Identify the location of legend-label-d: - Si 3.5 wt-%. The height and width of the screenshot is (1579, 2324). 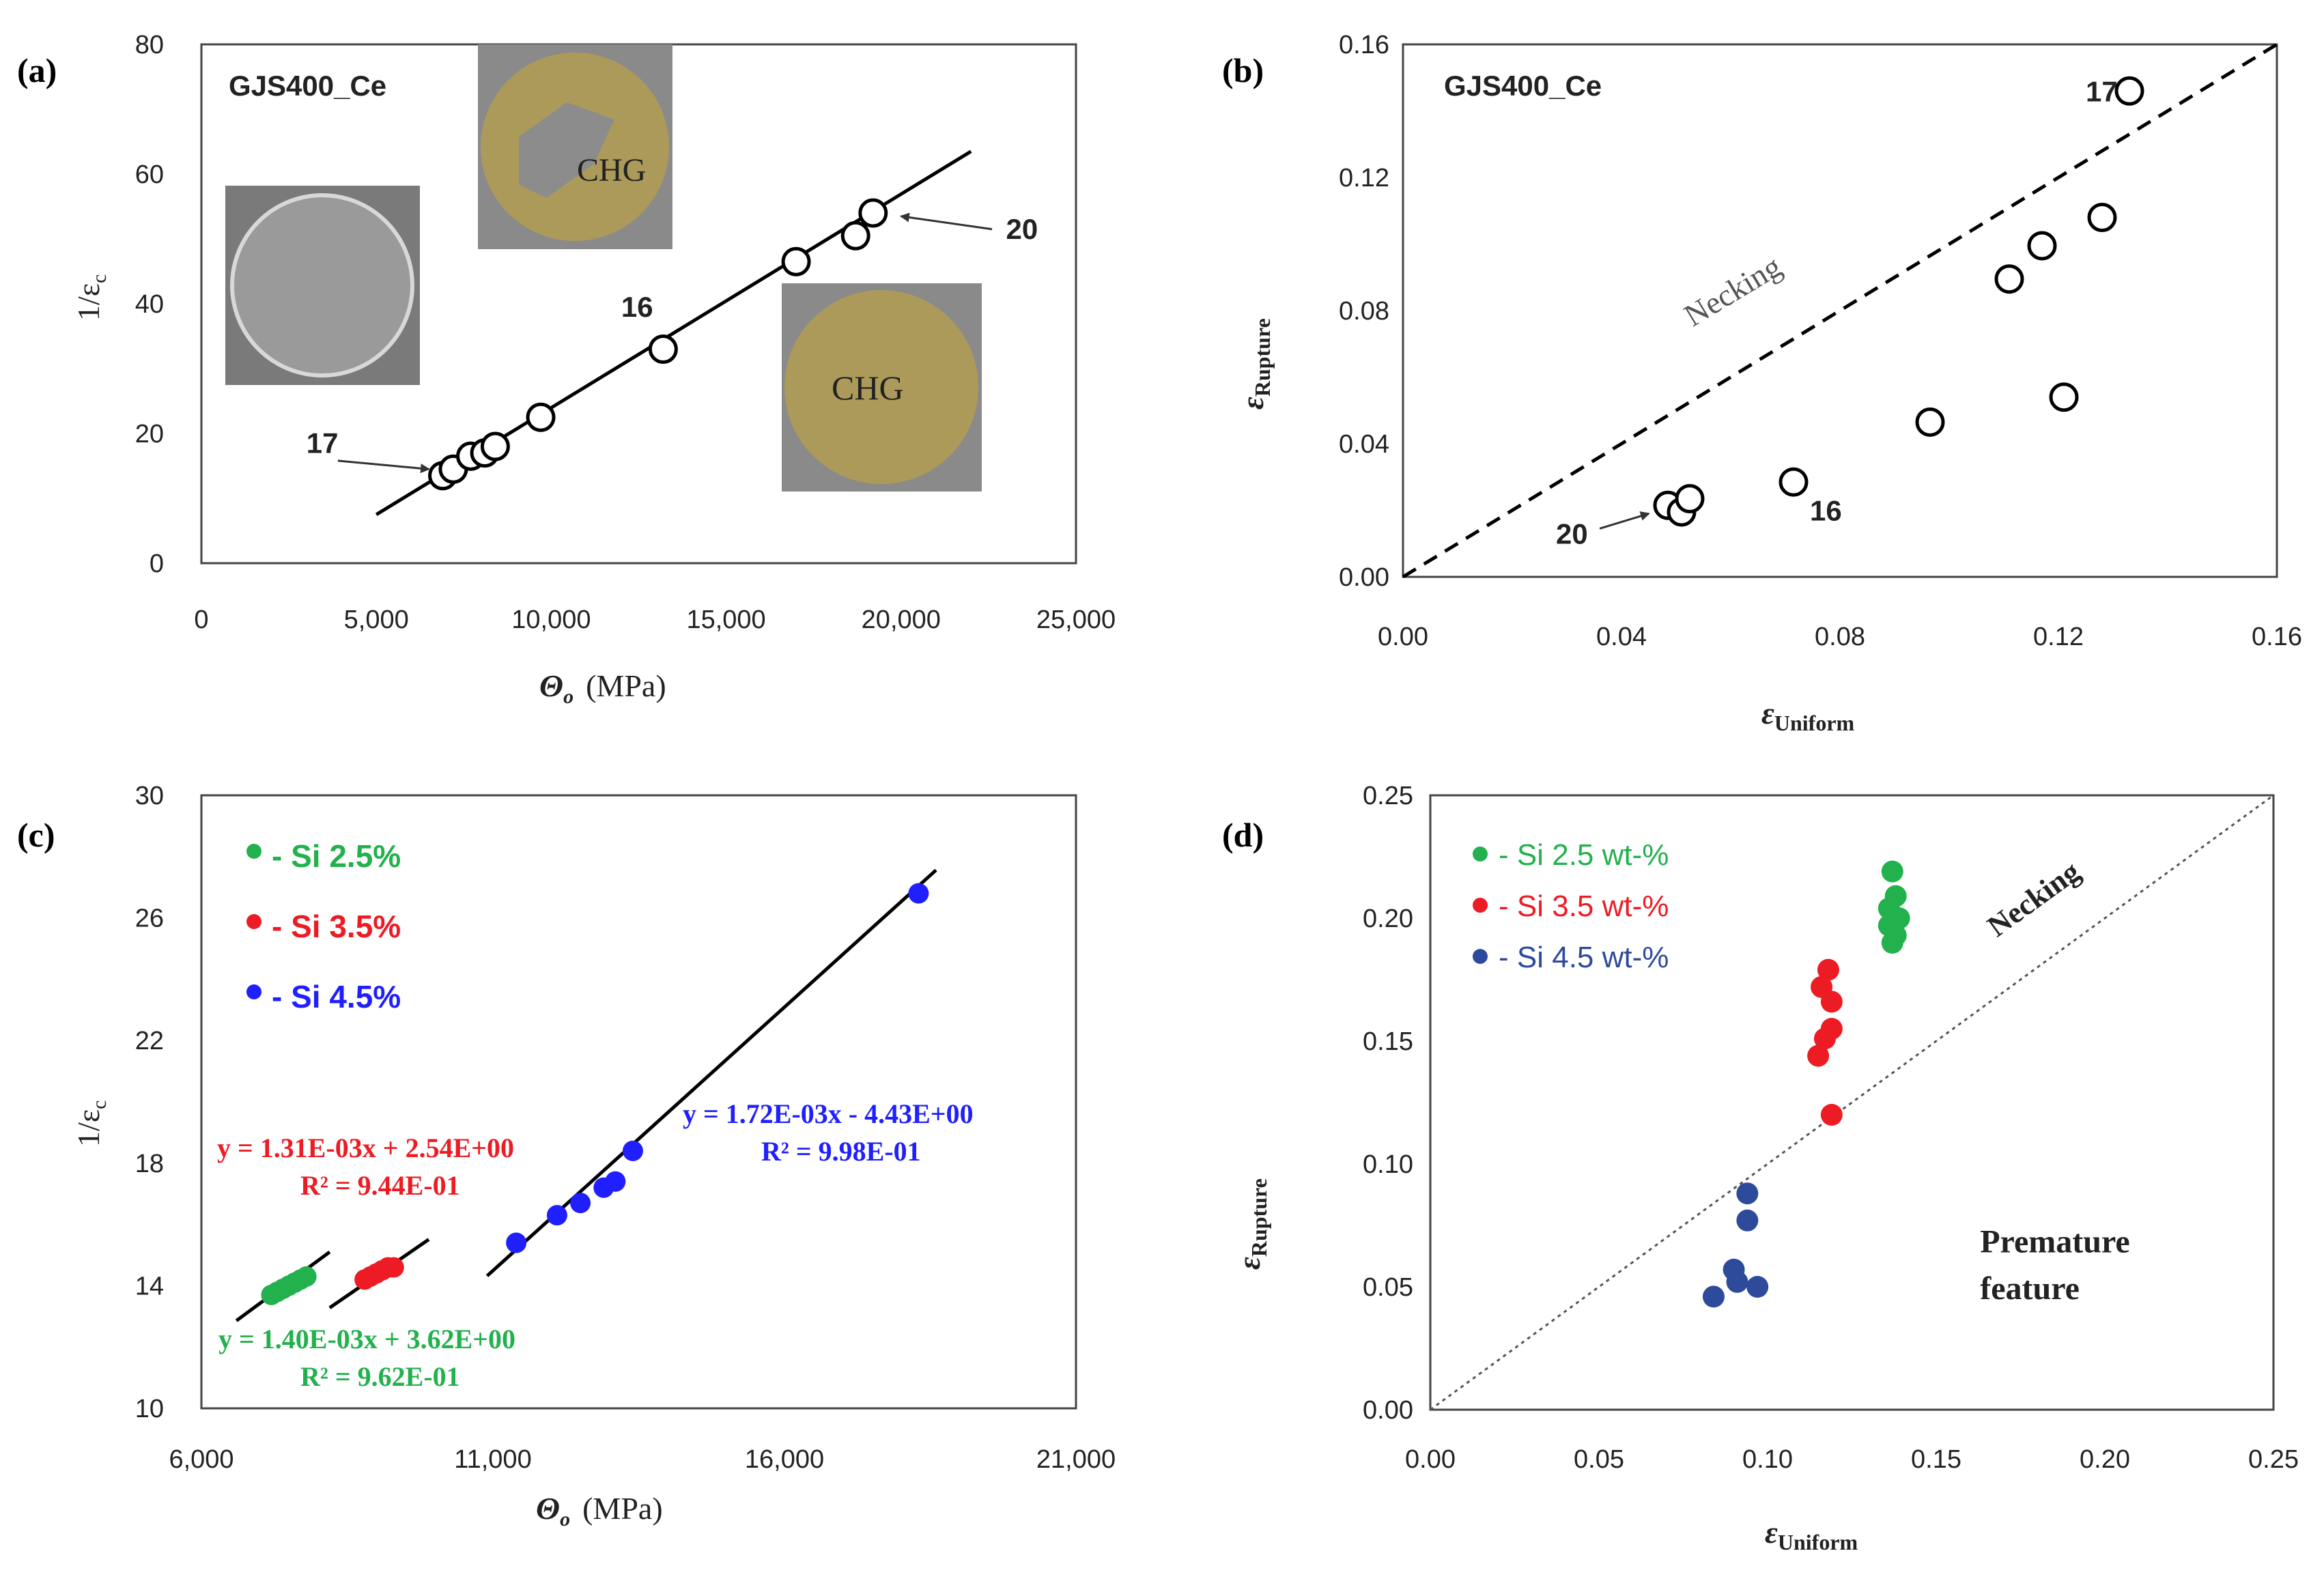
(1584, 906).